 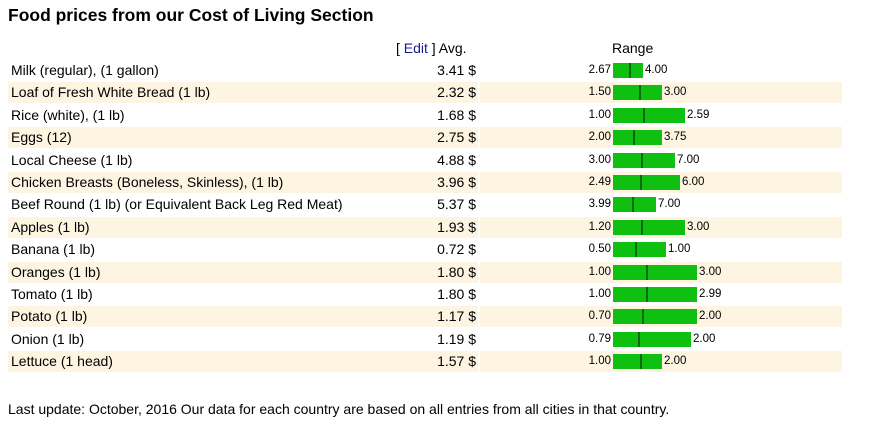 I want to click on range-high-label: 4.00, so click(x=656, y=70).